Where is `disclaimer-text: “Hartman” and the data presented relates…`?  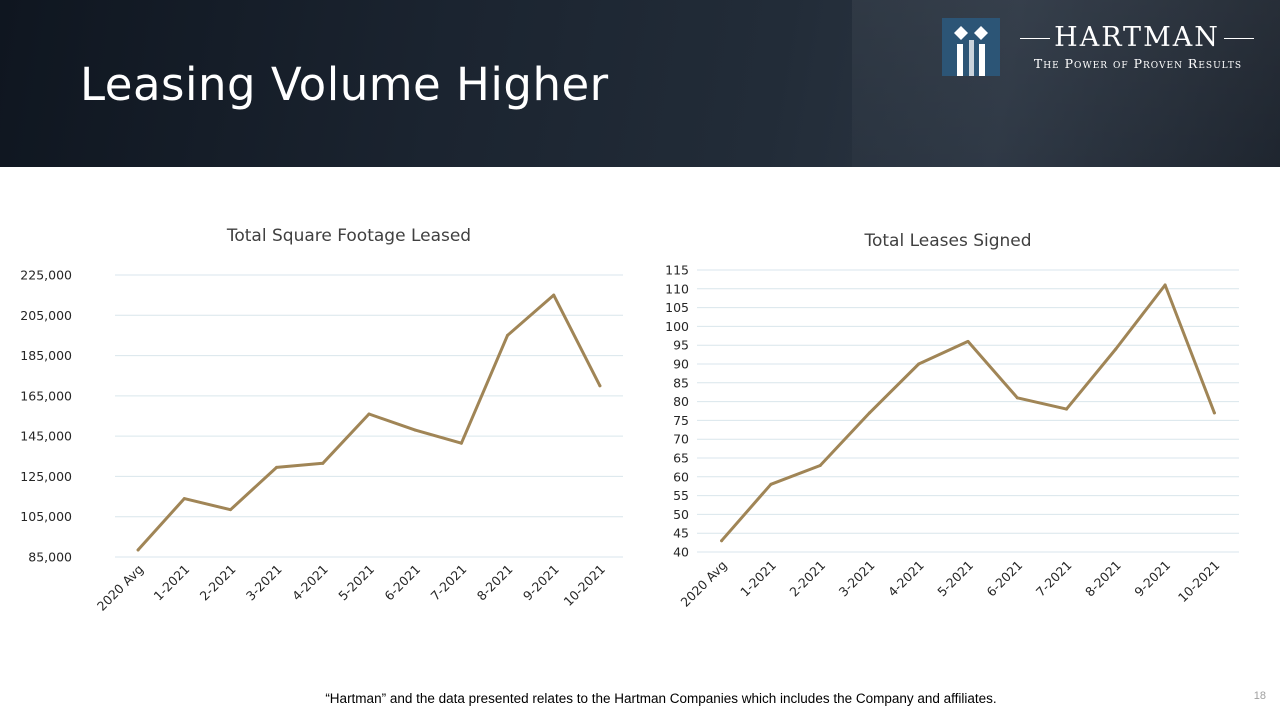
disclaimer-text: “Hartman” and the data presented relates… is located at coordinates (661, 698).